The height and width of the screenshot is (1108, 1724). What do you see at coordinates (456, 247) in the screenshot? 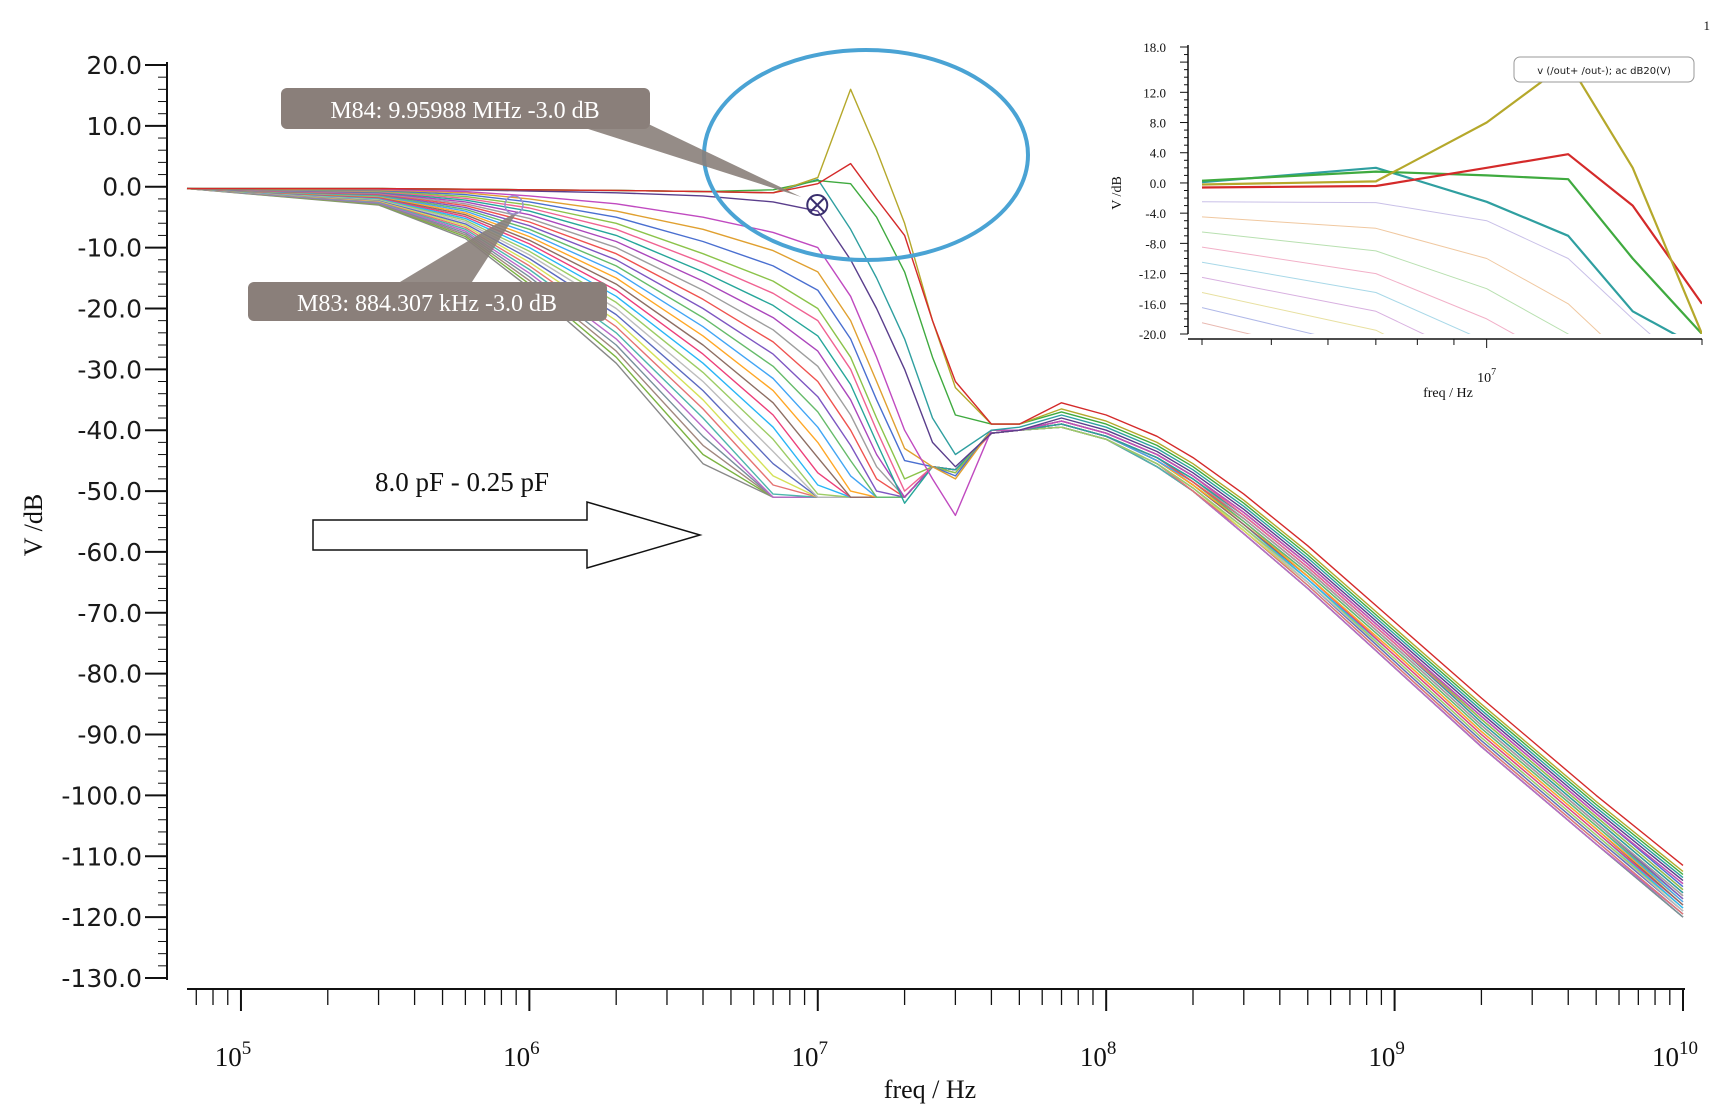
I see `marker-m83-pointer` at bounding box center [456, 247].